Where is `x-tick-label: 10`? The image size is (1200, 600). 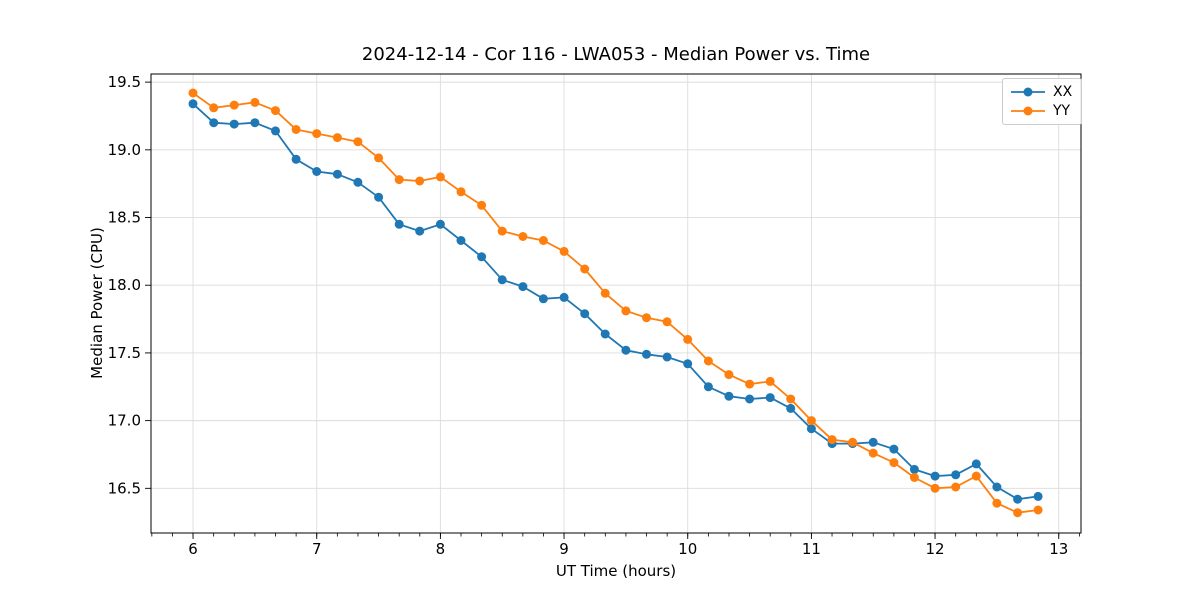 x-tick-label: 10 is located at coordinates (687, 549).